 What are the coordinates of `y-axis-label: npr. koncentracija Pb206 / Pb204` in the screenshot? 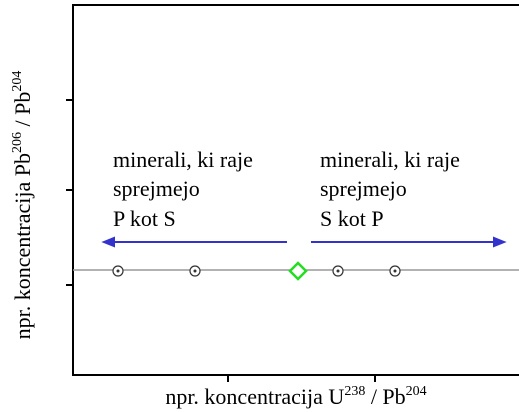 It's located at (22, 205).